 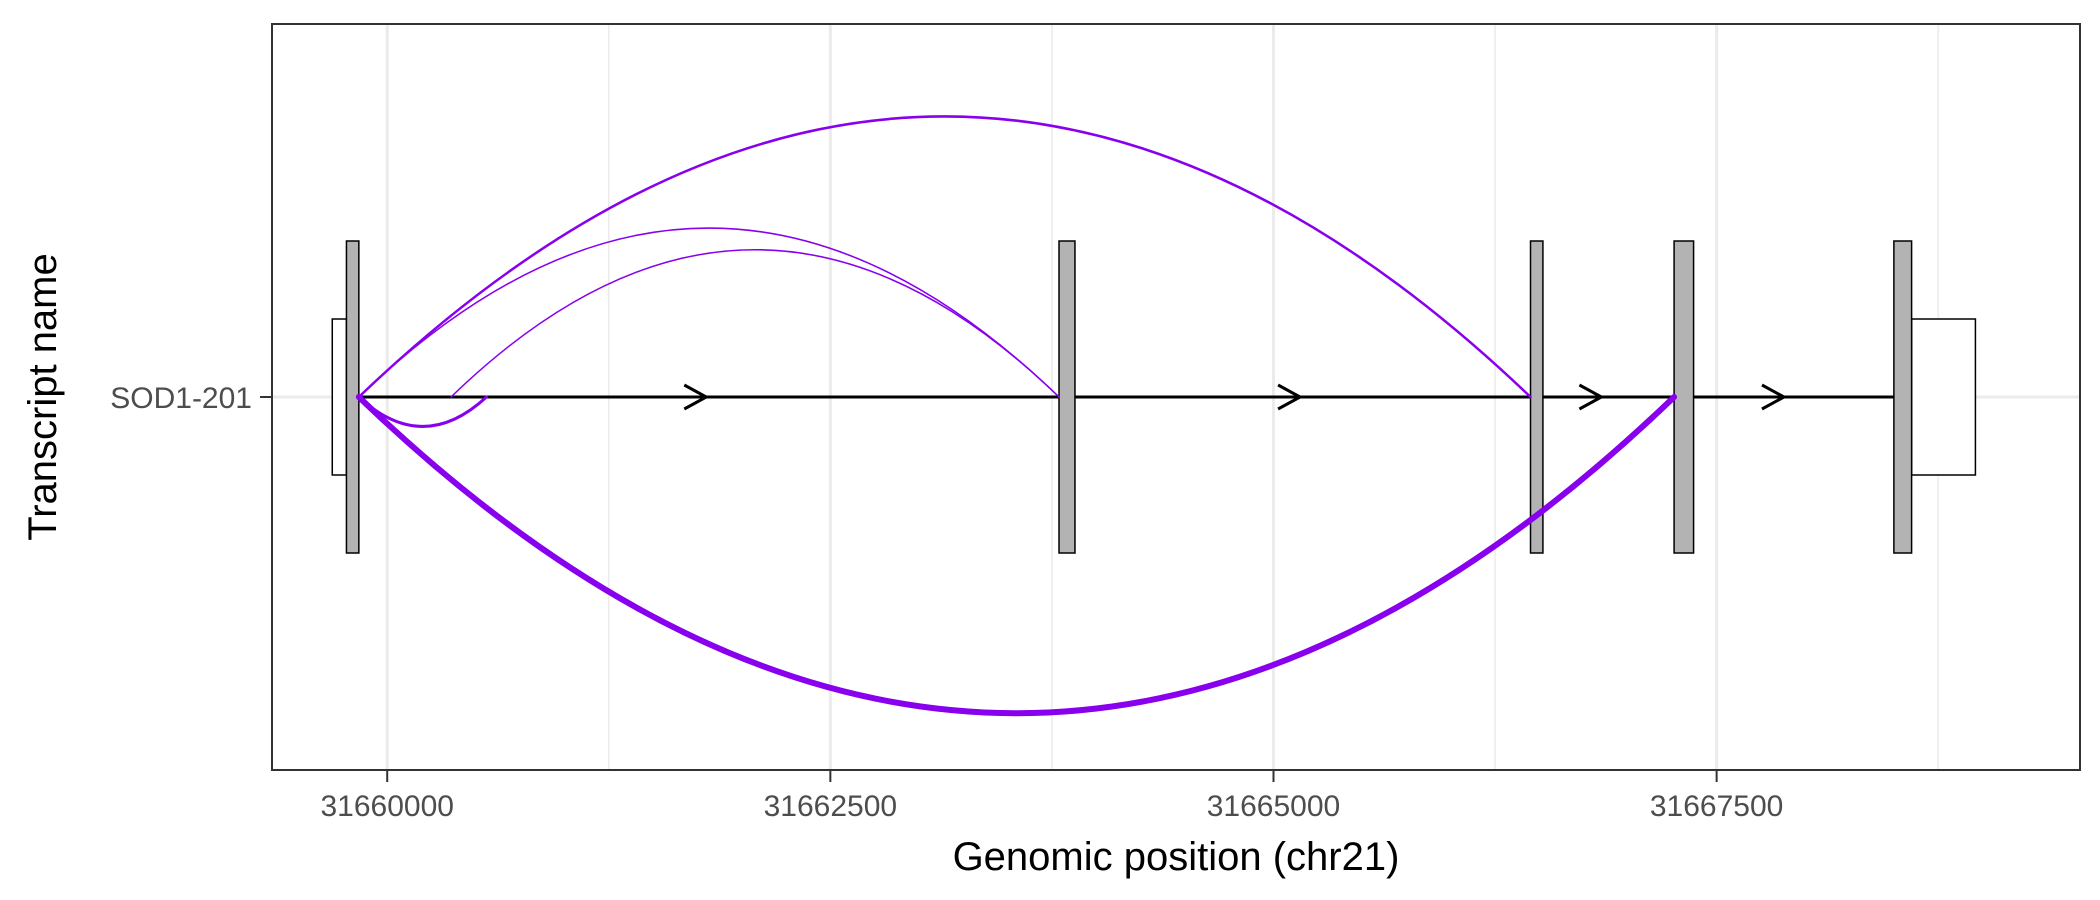 What do you see at coordinates (1051, 796) in the screenshot?
I see `x-axis: 31660000 31662500 31665000 31667500` at bounding box center [1051, 796].